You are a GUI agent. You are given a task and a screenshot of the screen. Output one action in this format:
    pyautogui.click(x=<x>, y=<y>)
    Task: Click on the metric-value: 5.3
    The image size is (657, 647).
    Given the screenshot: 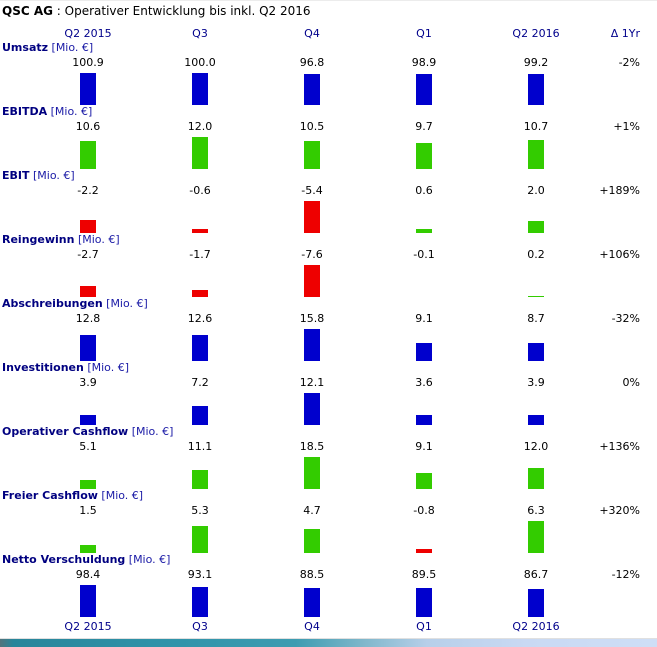 What is the action you would take?
    pyautogui.click(x=200, y=510)
    